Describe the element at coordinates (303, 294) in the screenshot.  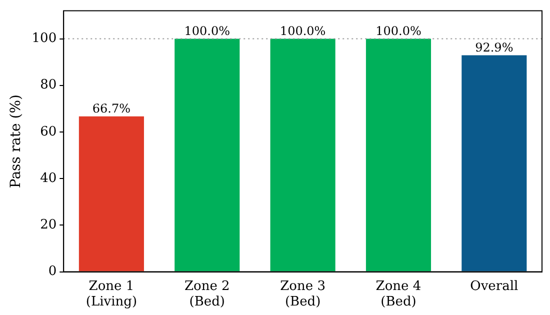
I see `x-tick-label: Zone 3 (Bed)` at that location.